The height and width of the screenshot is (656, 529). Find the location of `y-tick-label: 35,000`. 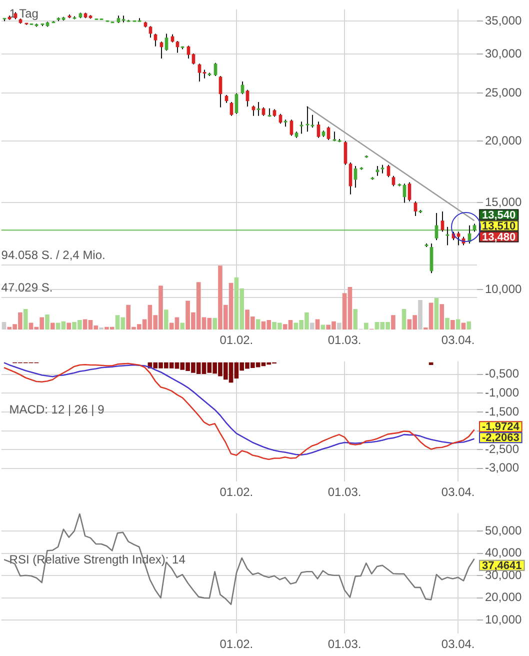

y-tick-label: 35,000 is located at coordinates (503, 20).